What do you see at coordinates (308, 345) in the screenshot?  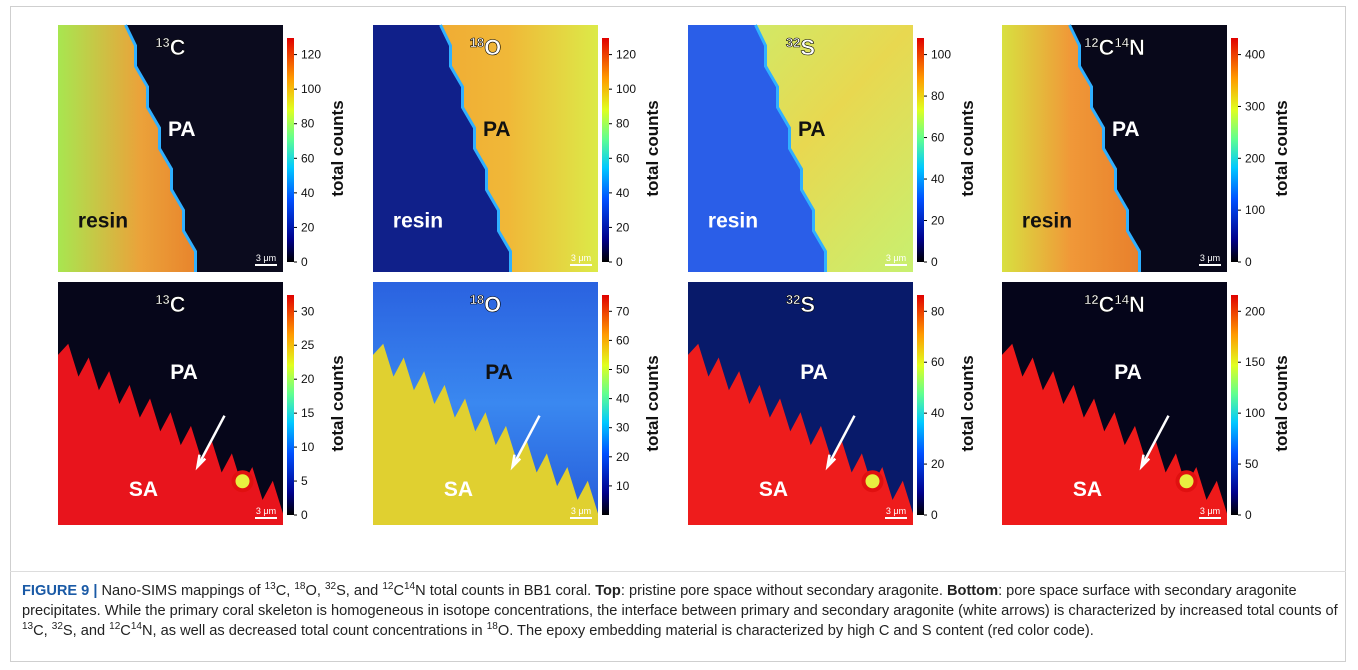 I see `colorbar-tick-label: 25` at bounding box center [308, 345].